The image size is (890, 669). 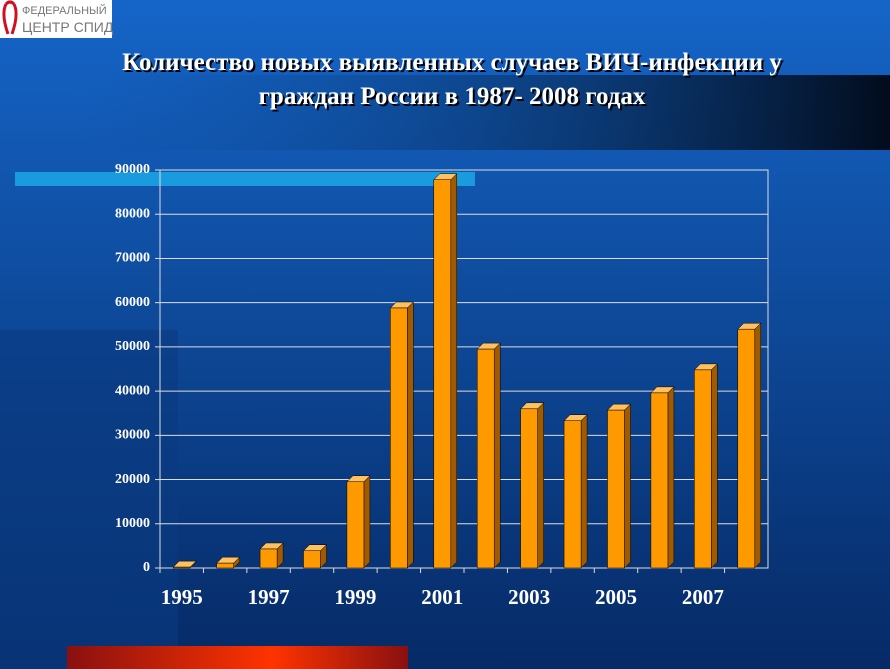 I want to click on logo-ribbon, so click(x=10, y=17).